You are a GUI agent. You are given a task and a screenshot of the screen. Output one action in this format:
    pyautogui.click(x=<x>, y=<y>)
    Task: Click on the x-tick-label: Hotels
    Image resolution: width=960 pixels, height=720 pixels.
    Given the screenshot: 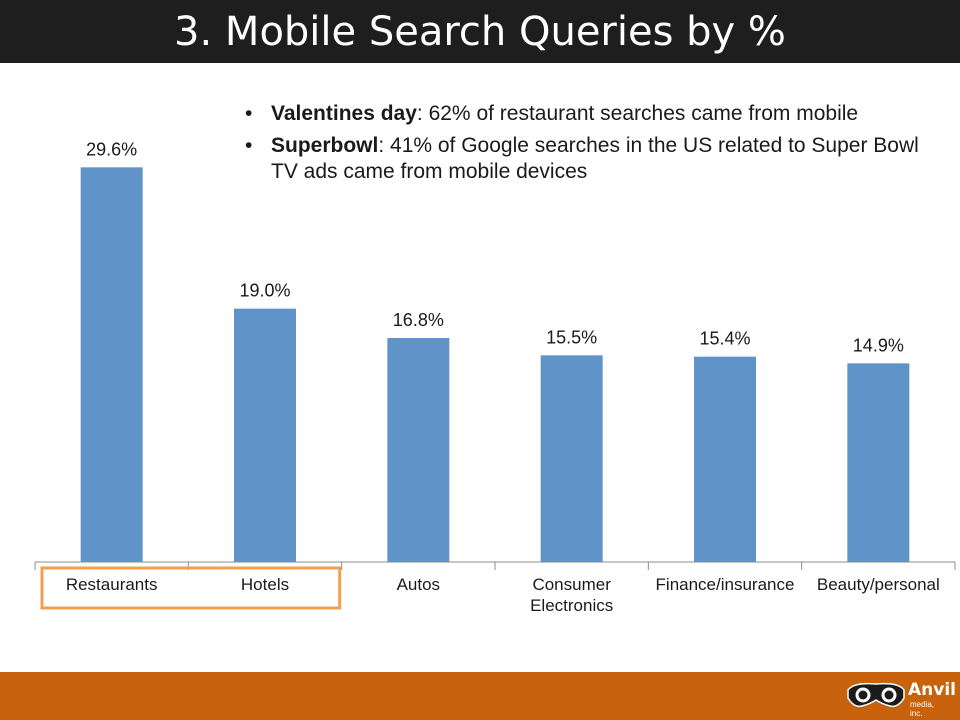 What is the action you would take?
    pyautogui.click(x=265, y=584)
    